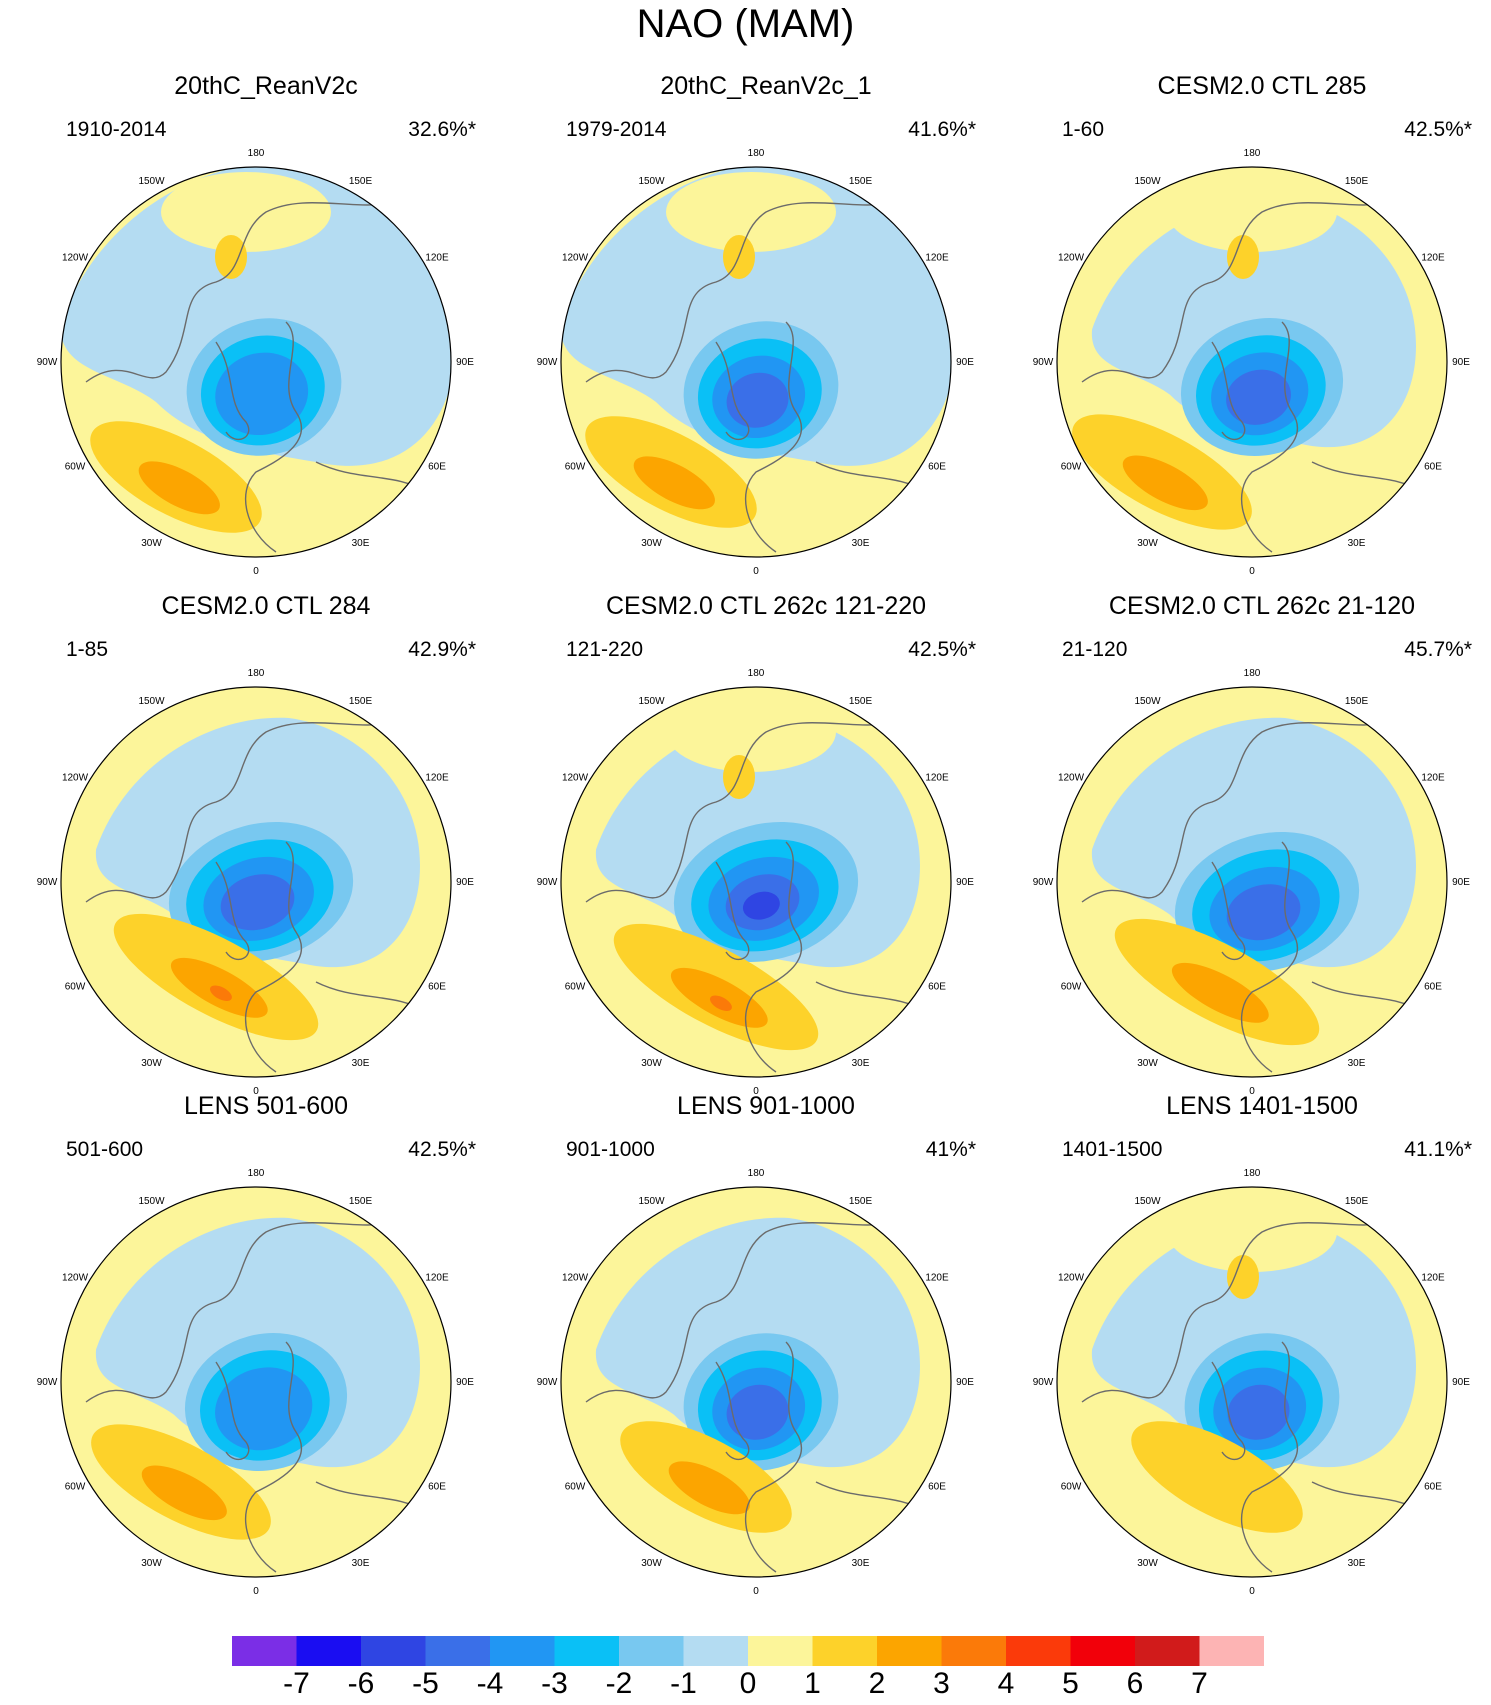 This screenshot has width=1491, height=1705. I want to click on colorbar-tick-label: -4, so click(490, 1683).